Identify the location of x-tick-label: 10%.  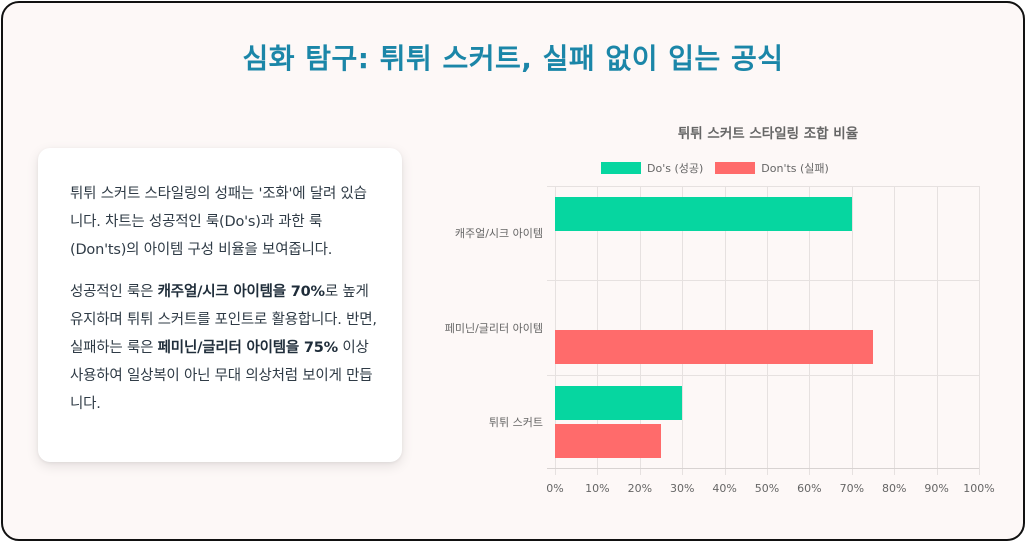
(597, 488).